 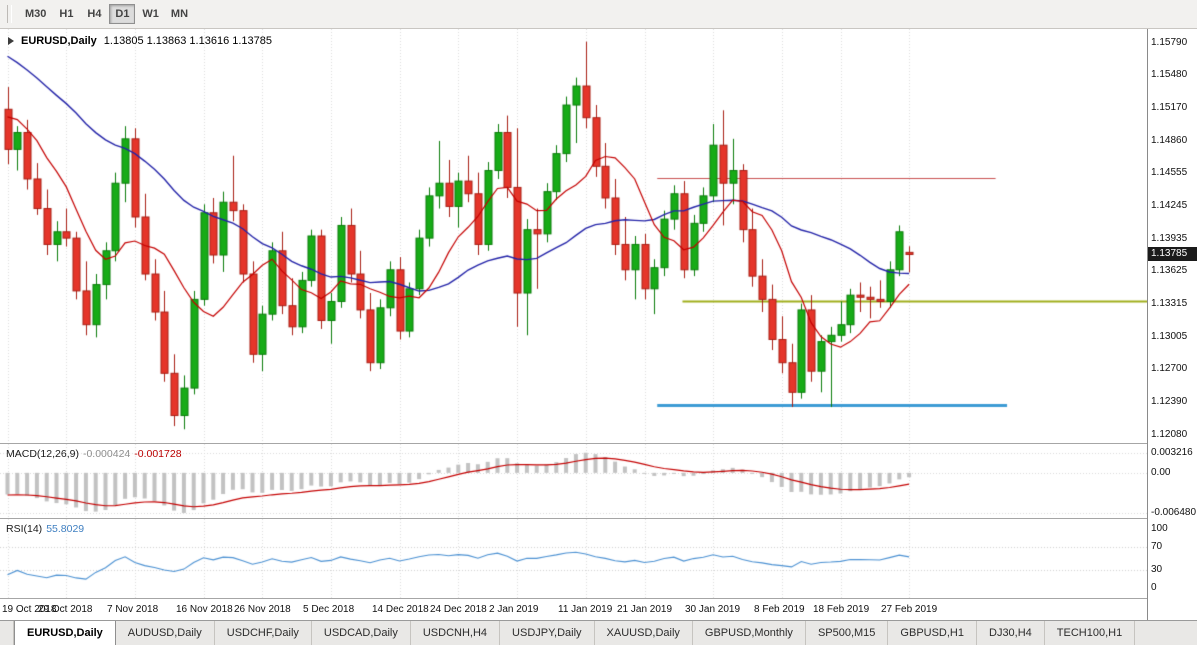 I want to click on time-axis-label: 30 Jan 2019, so click(x=713, y=609).